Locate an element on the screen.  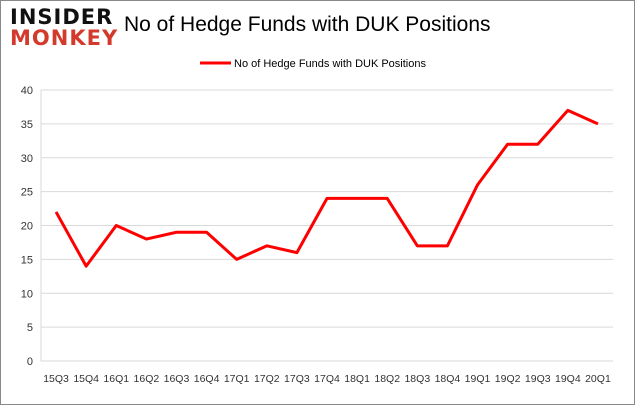
x-tick-label: 19Q4 is located at coordinates (568, 379).